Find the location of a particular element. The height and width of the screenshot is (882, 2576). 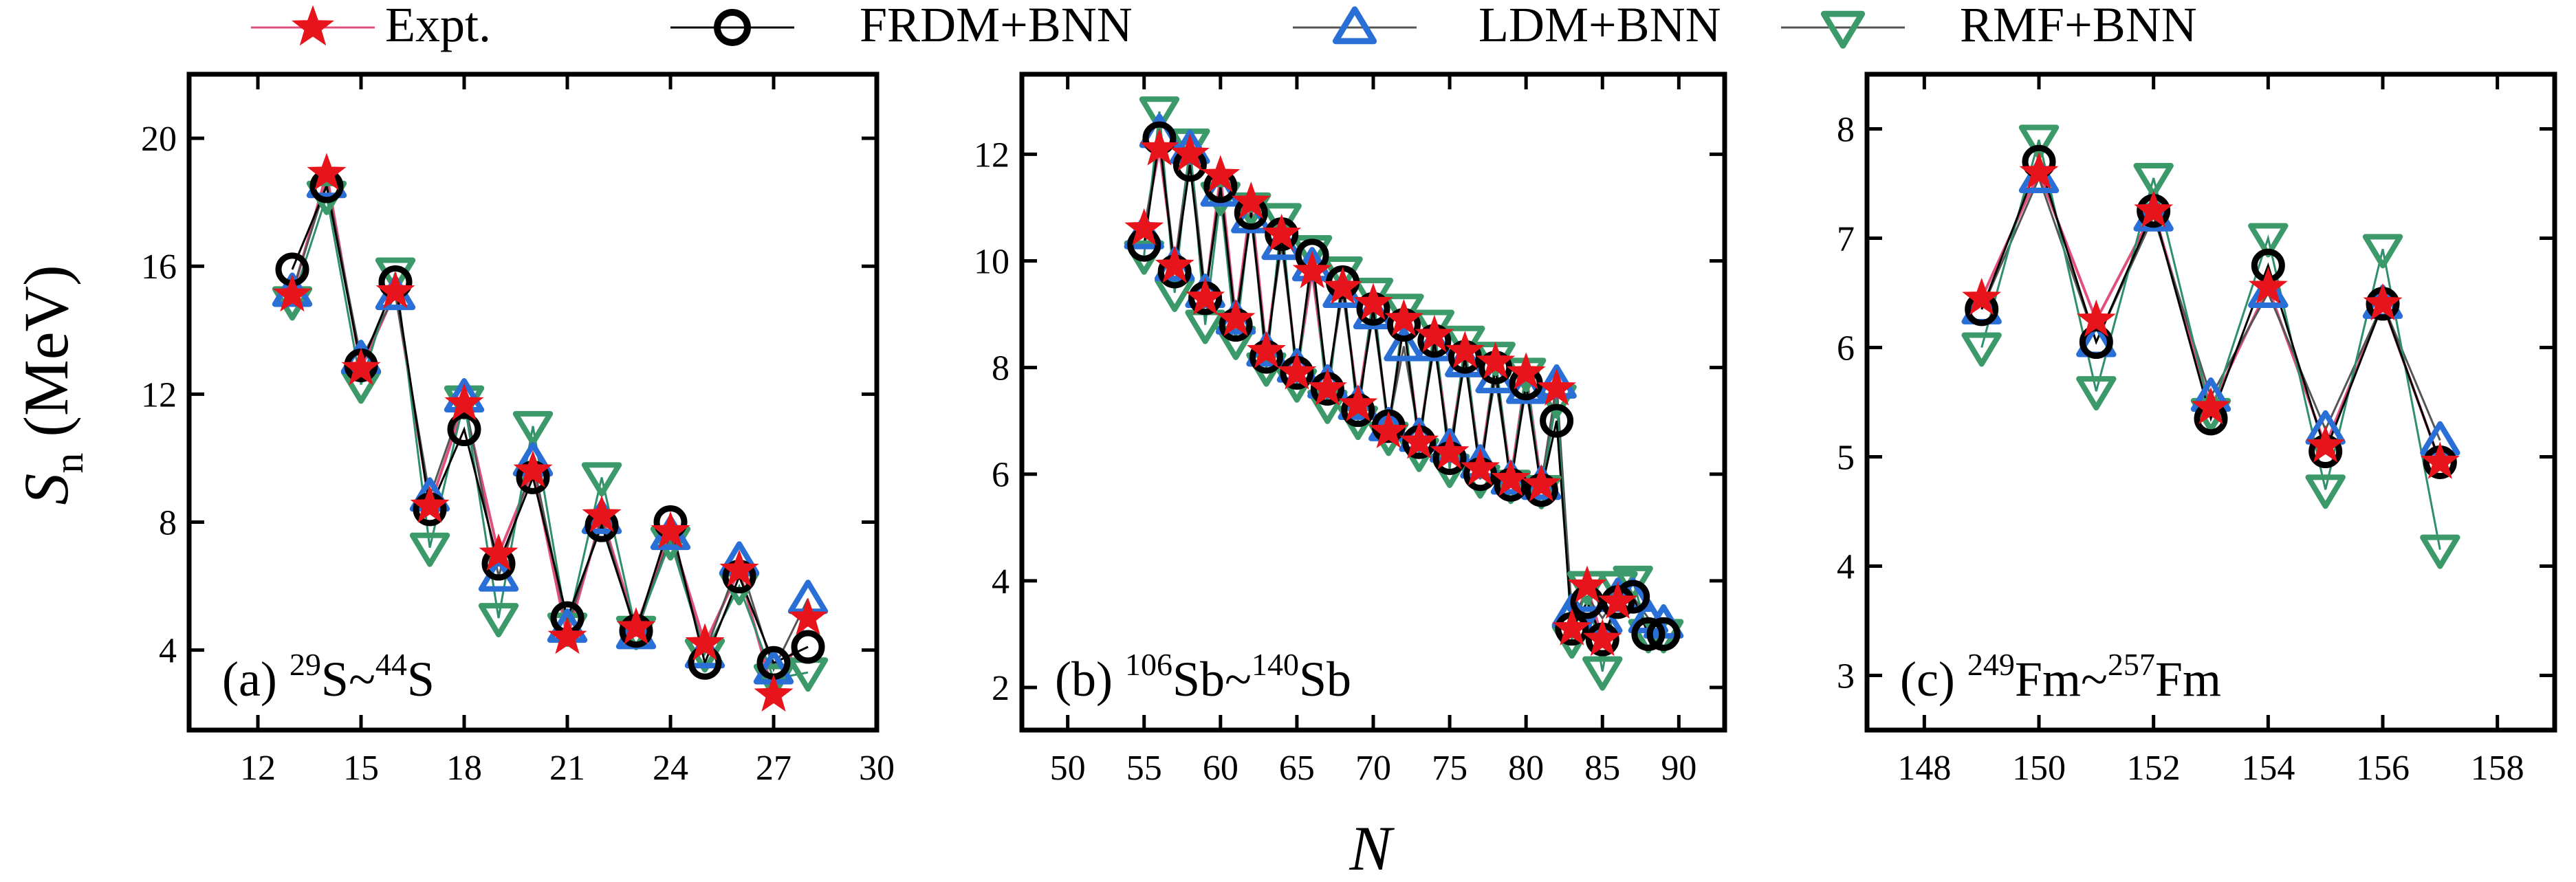

y-tick-label: 2 is located at coordinates (1000, 689).